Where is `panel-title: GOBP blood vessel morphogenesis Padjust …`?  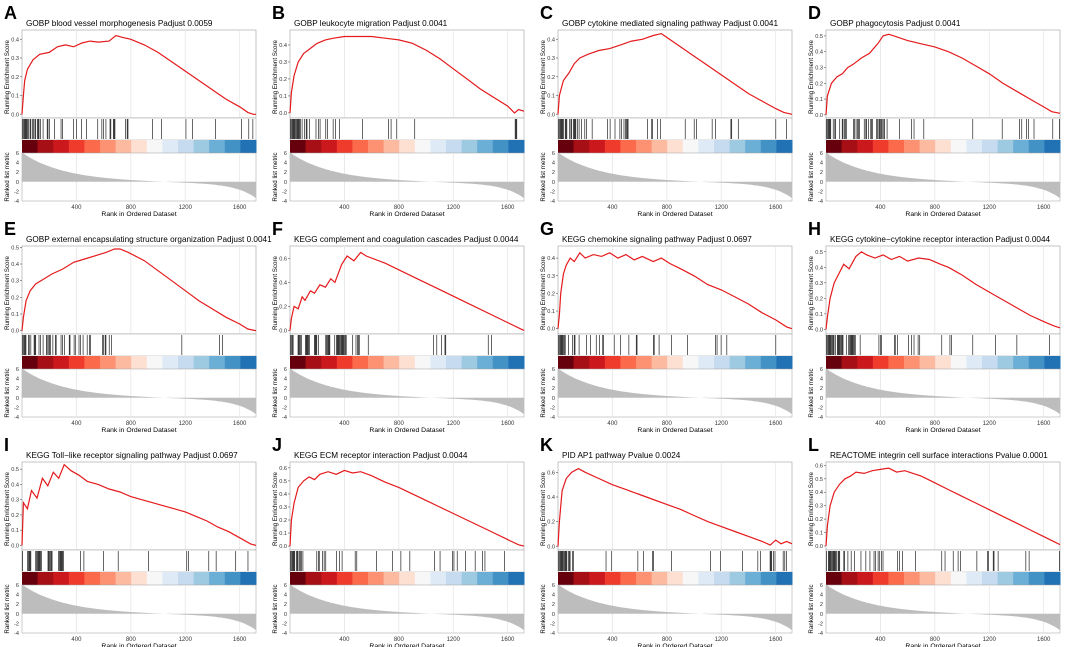 panel-title: GOBP blood vessel morphogenesis Padjust … is located at coordinates (119, 23).